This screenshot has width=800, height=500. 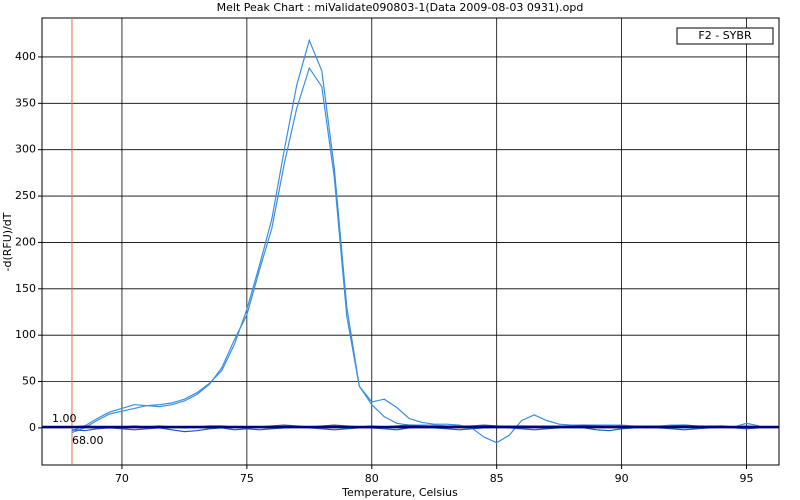 I want to click on x-tick-label: 85, so click(x=497, y=478).